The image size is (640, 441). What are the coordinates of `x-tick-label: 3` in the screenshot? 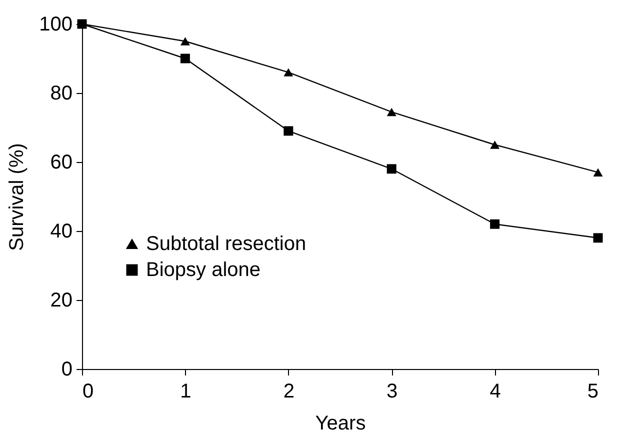 It's located at (392, 391).